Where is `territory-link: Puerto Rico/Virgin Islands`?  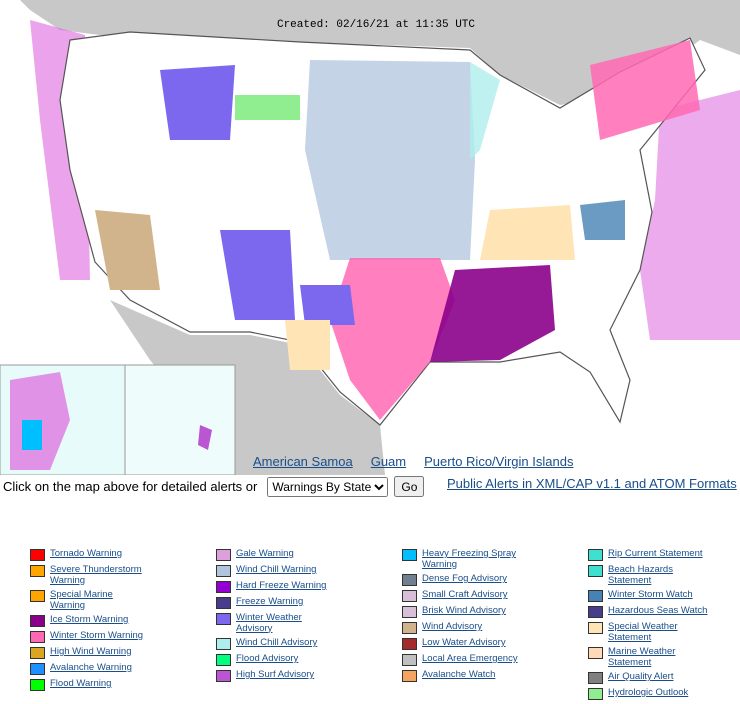 territory-link: Puerto Rico/Virgin Islands is located at coordinates (499, 461).